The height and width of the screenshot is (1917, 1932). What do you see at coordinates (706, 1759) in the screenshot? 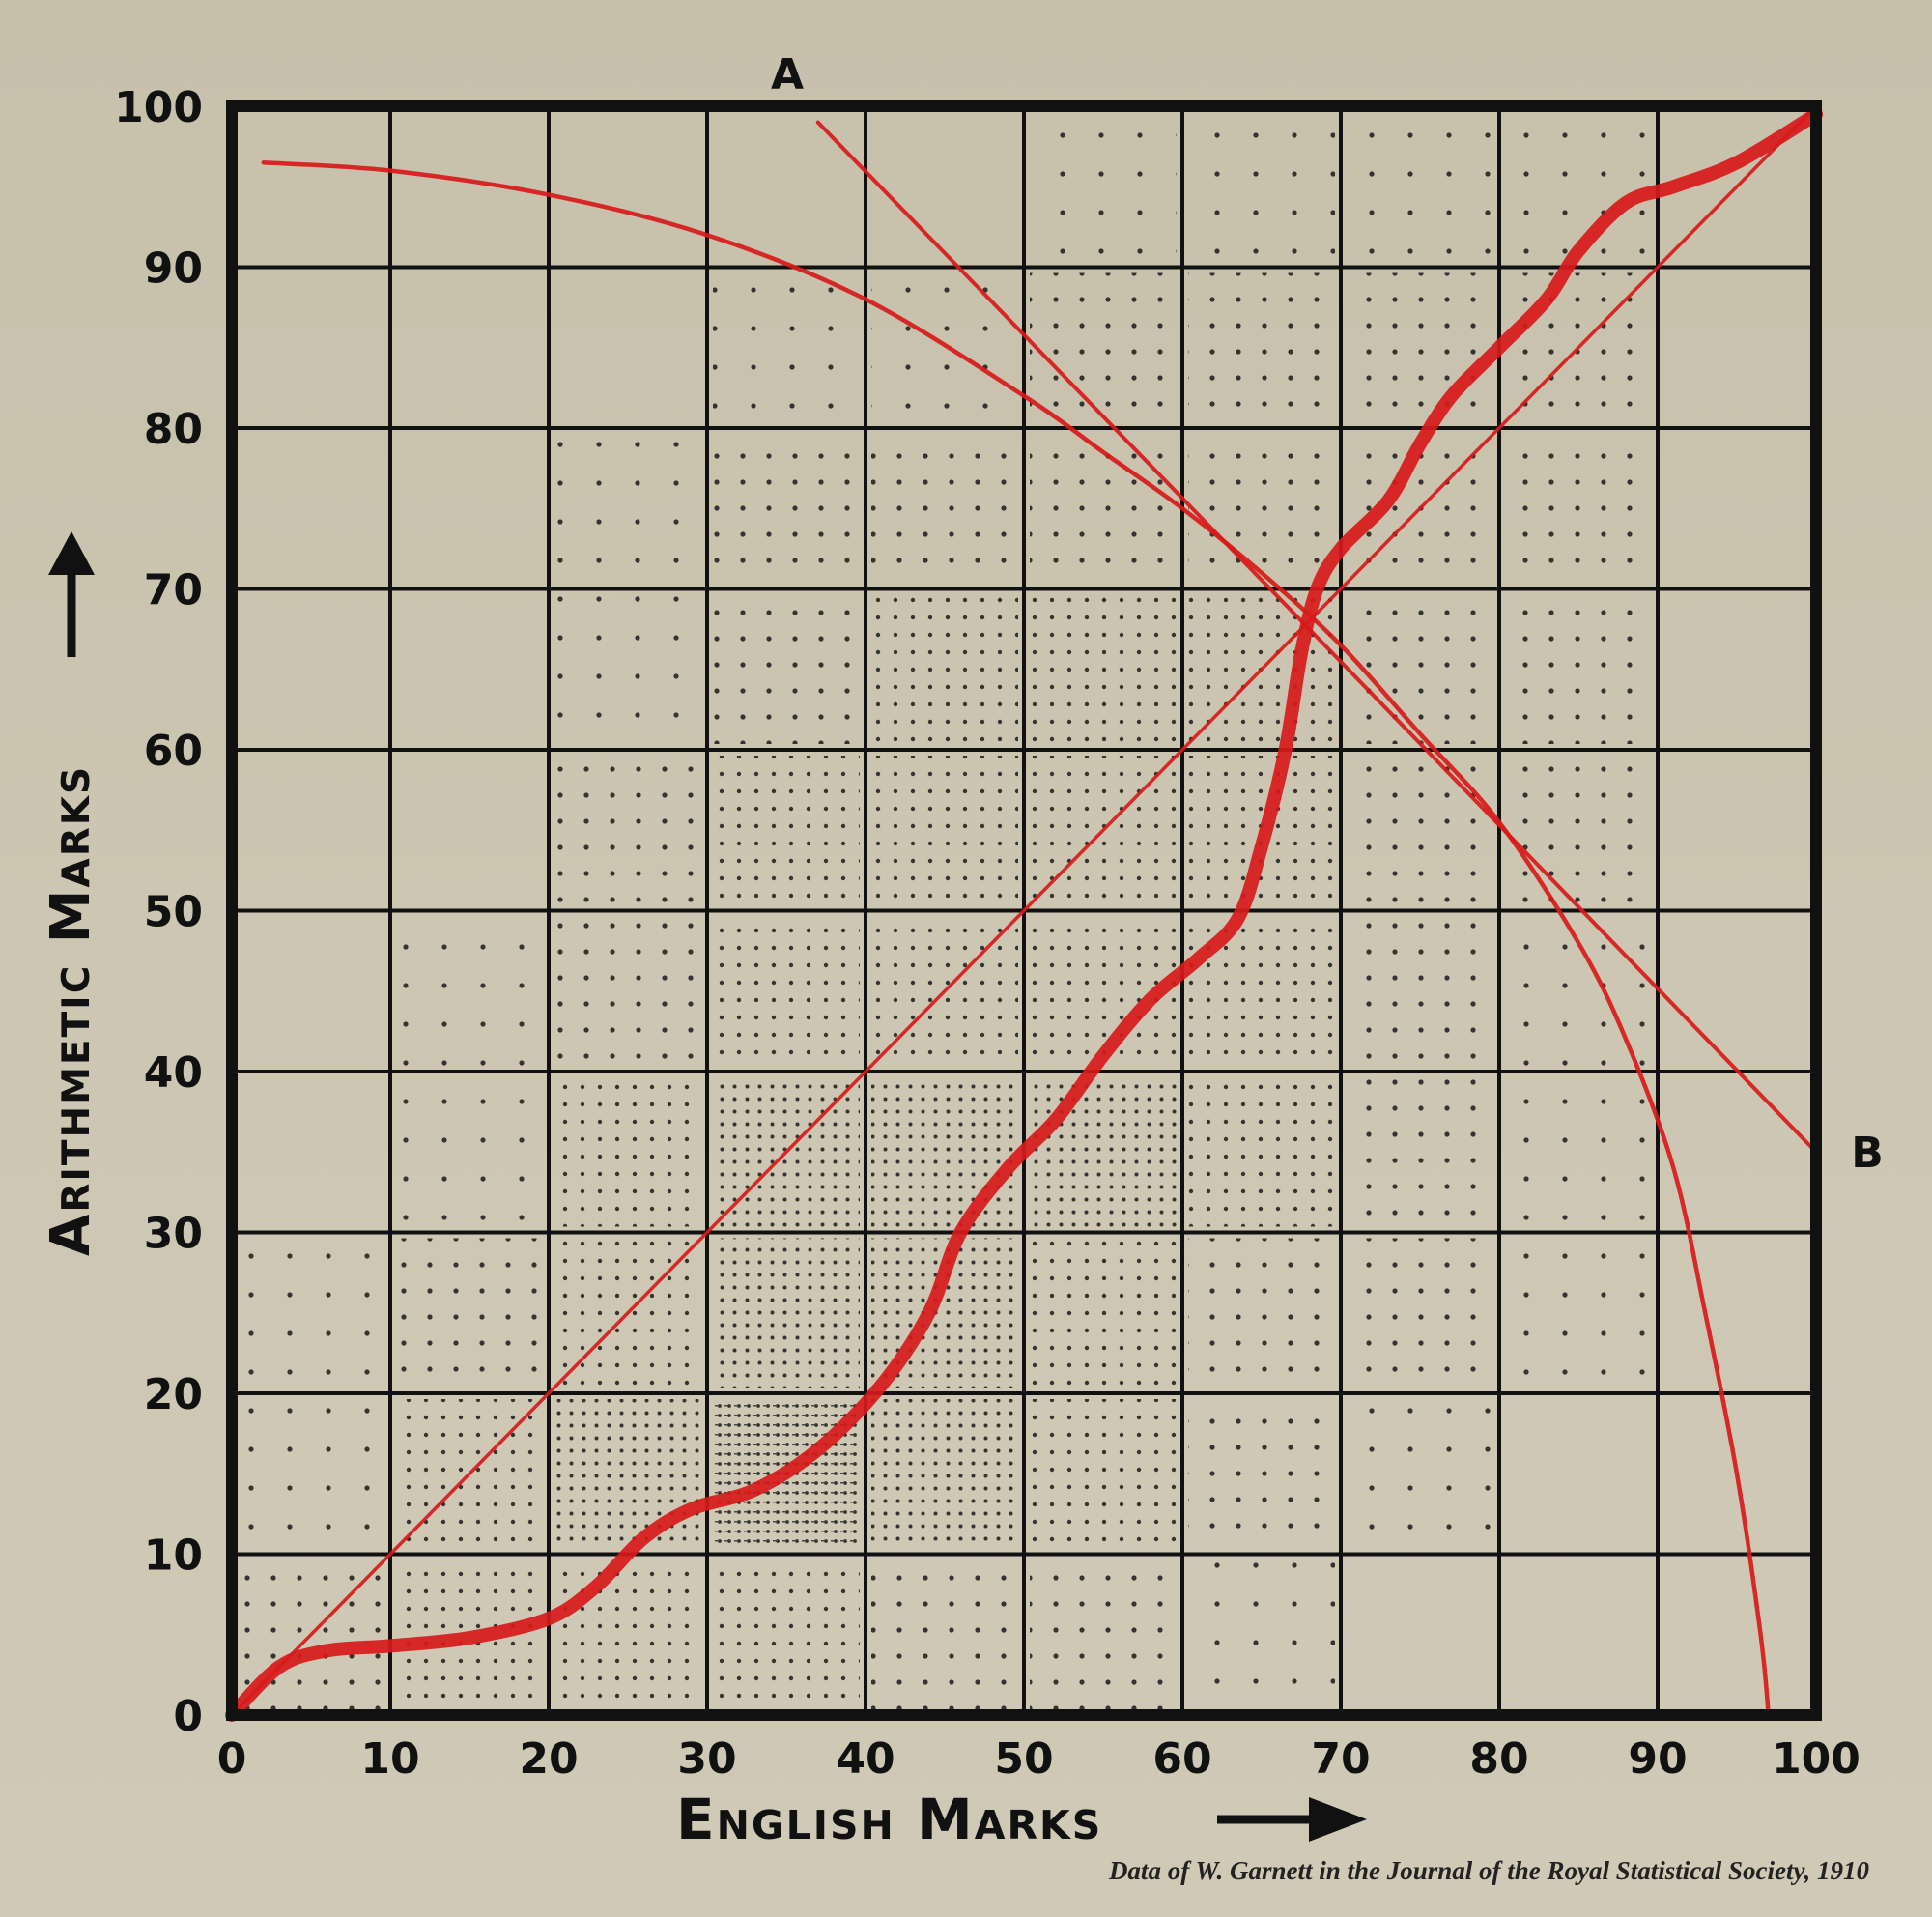
I see `x-tick-label: 30` at bounding box center [706, 1759].